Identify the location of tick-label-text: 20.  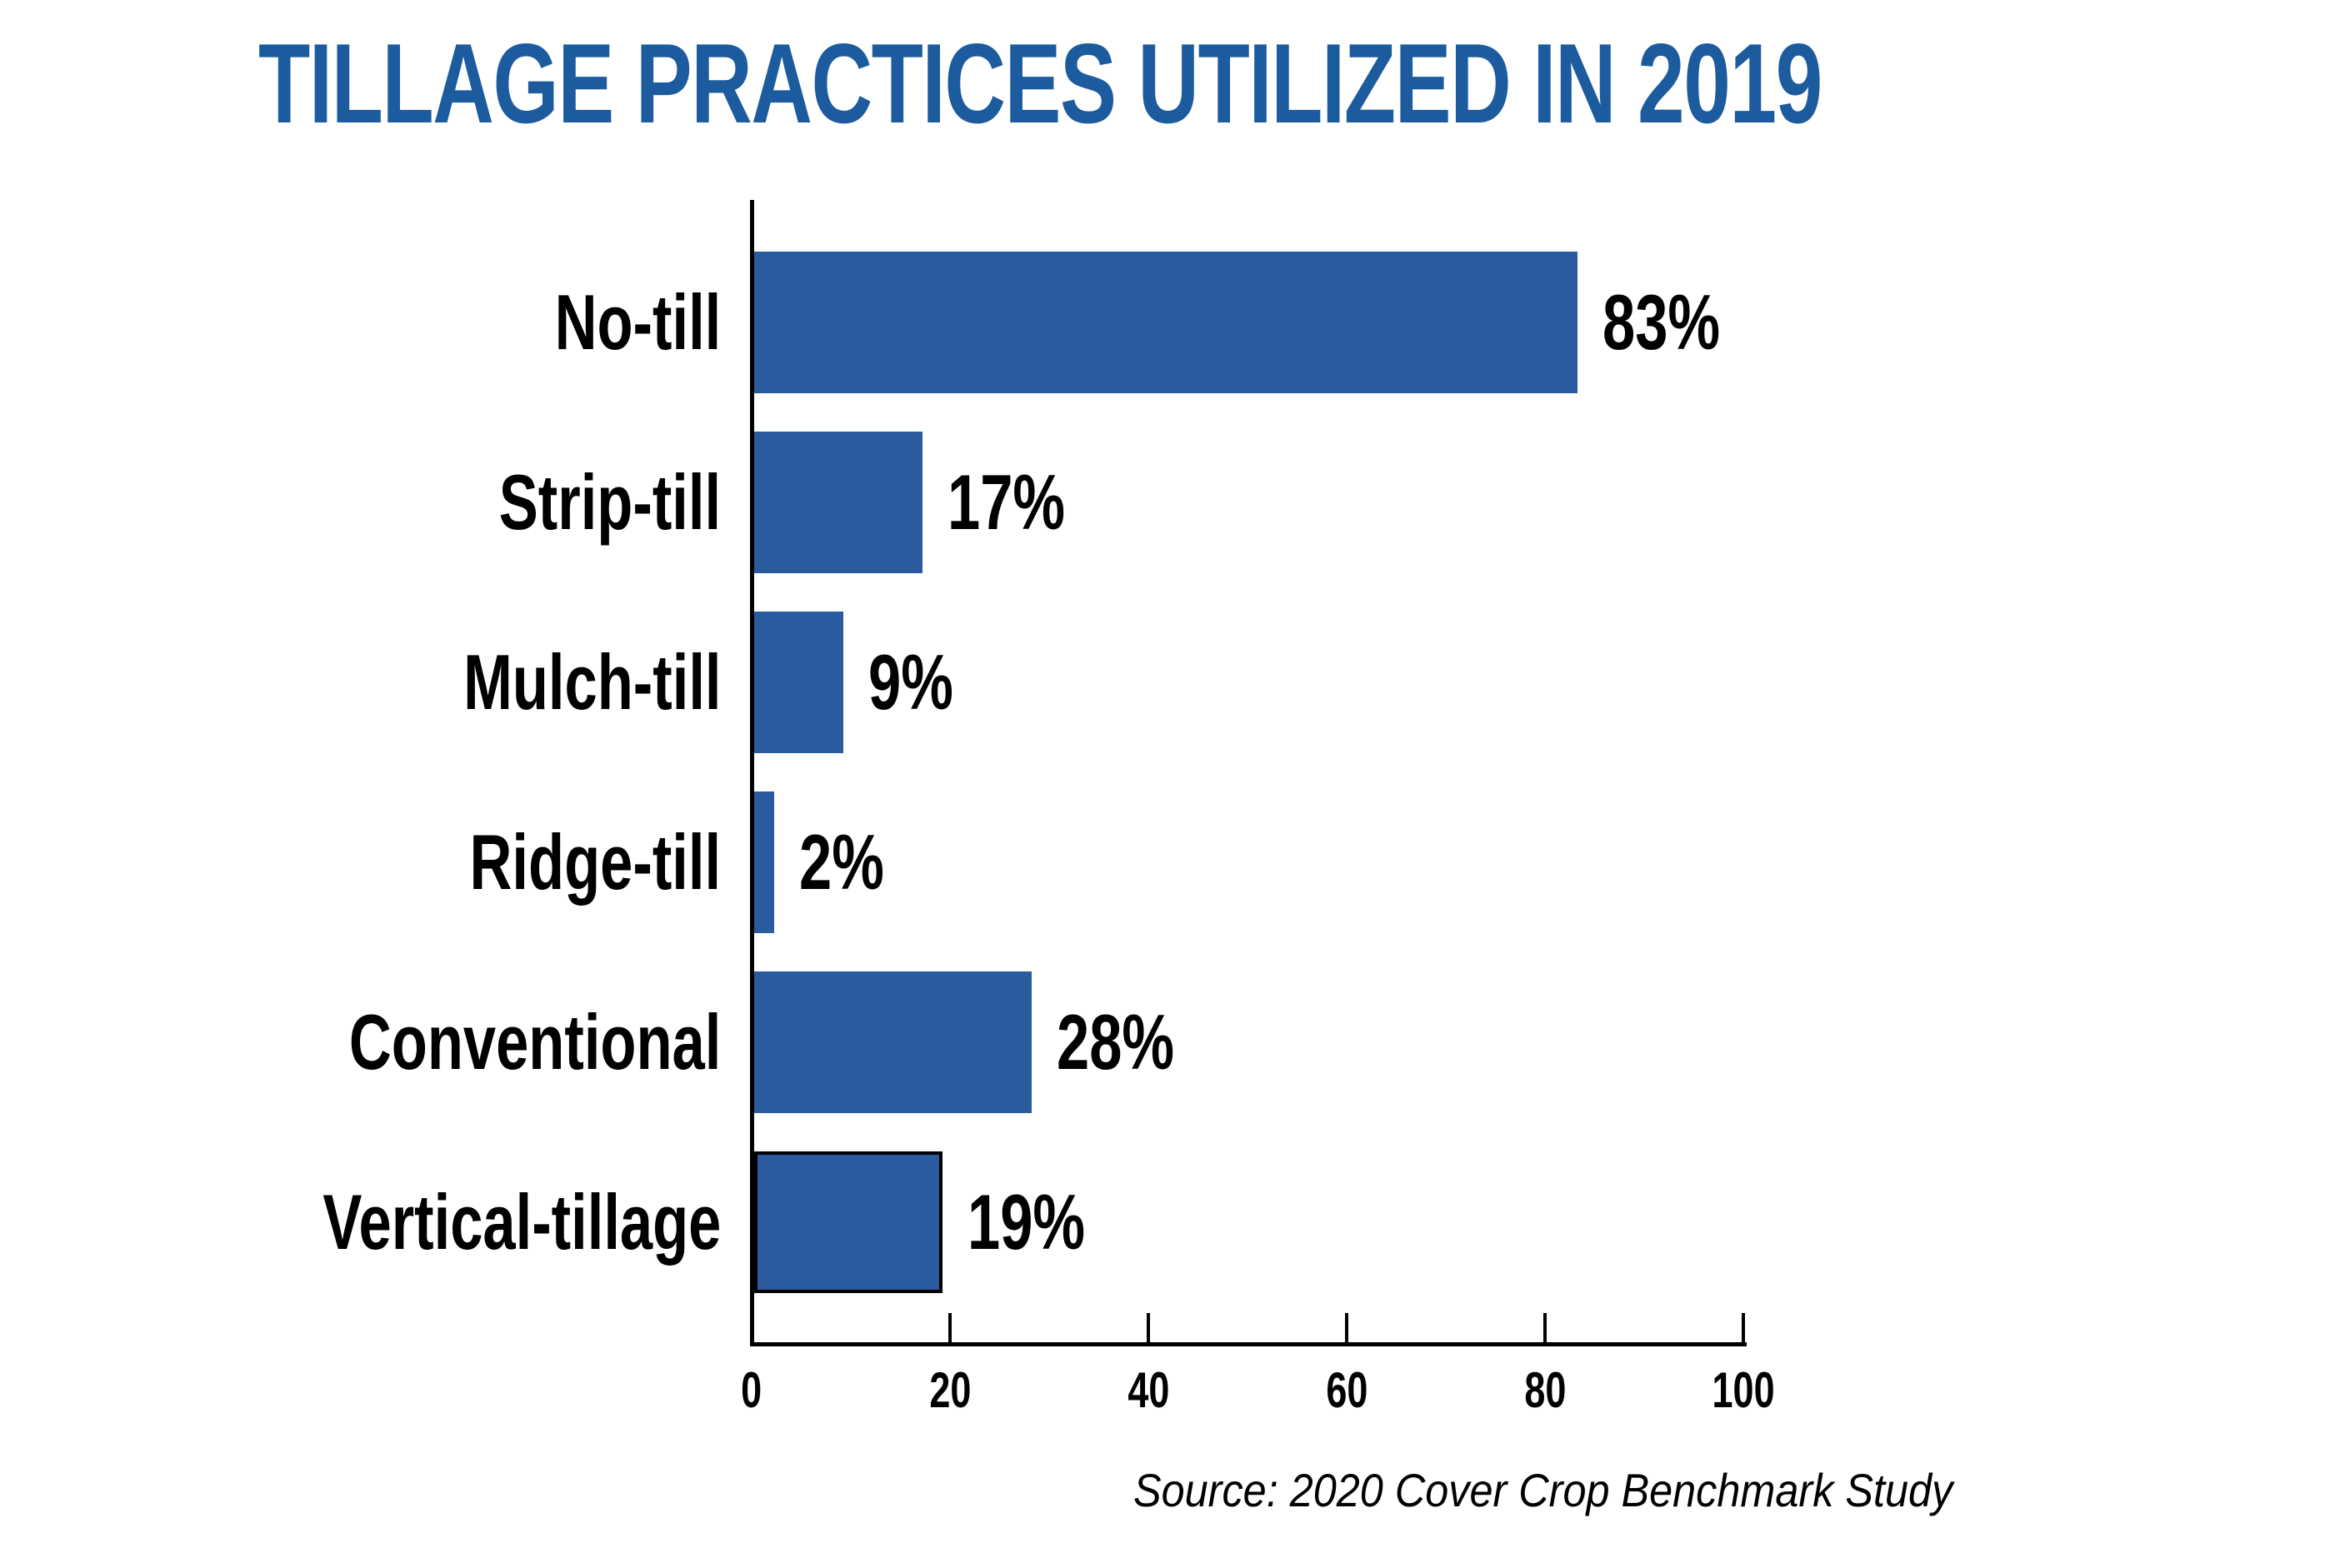
(950, 1389).